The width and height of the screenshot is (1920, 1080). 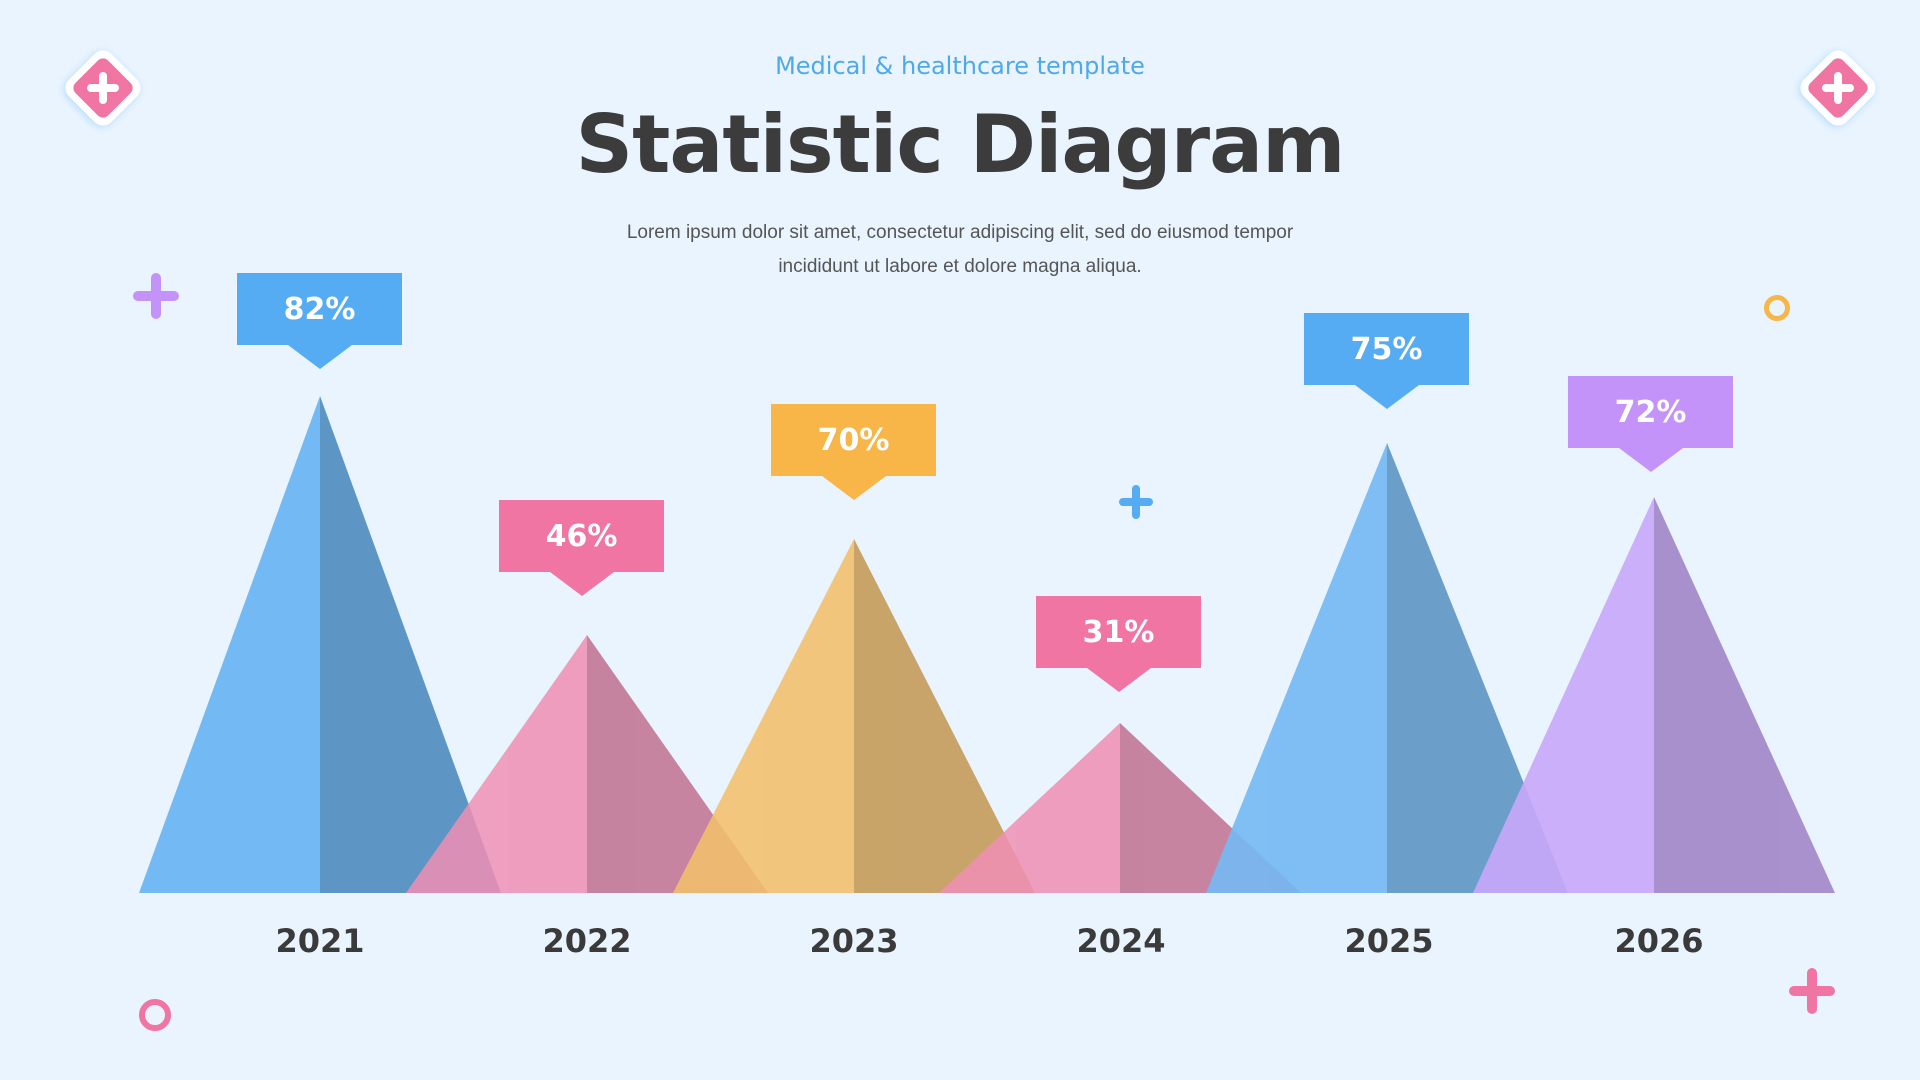 I want to click on triangle-2026, so click(x=1654, y=695).